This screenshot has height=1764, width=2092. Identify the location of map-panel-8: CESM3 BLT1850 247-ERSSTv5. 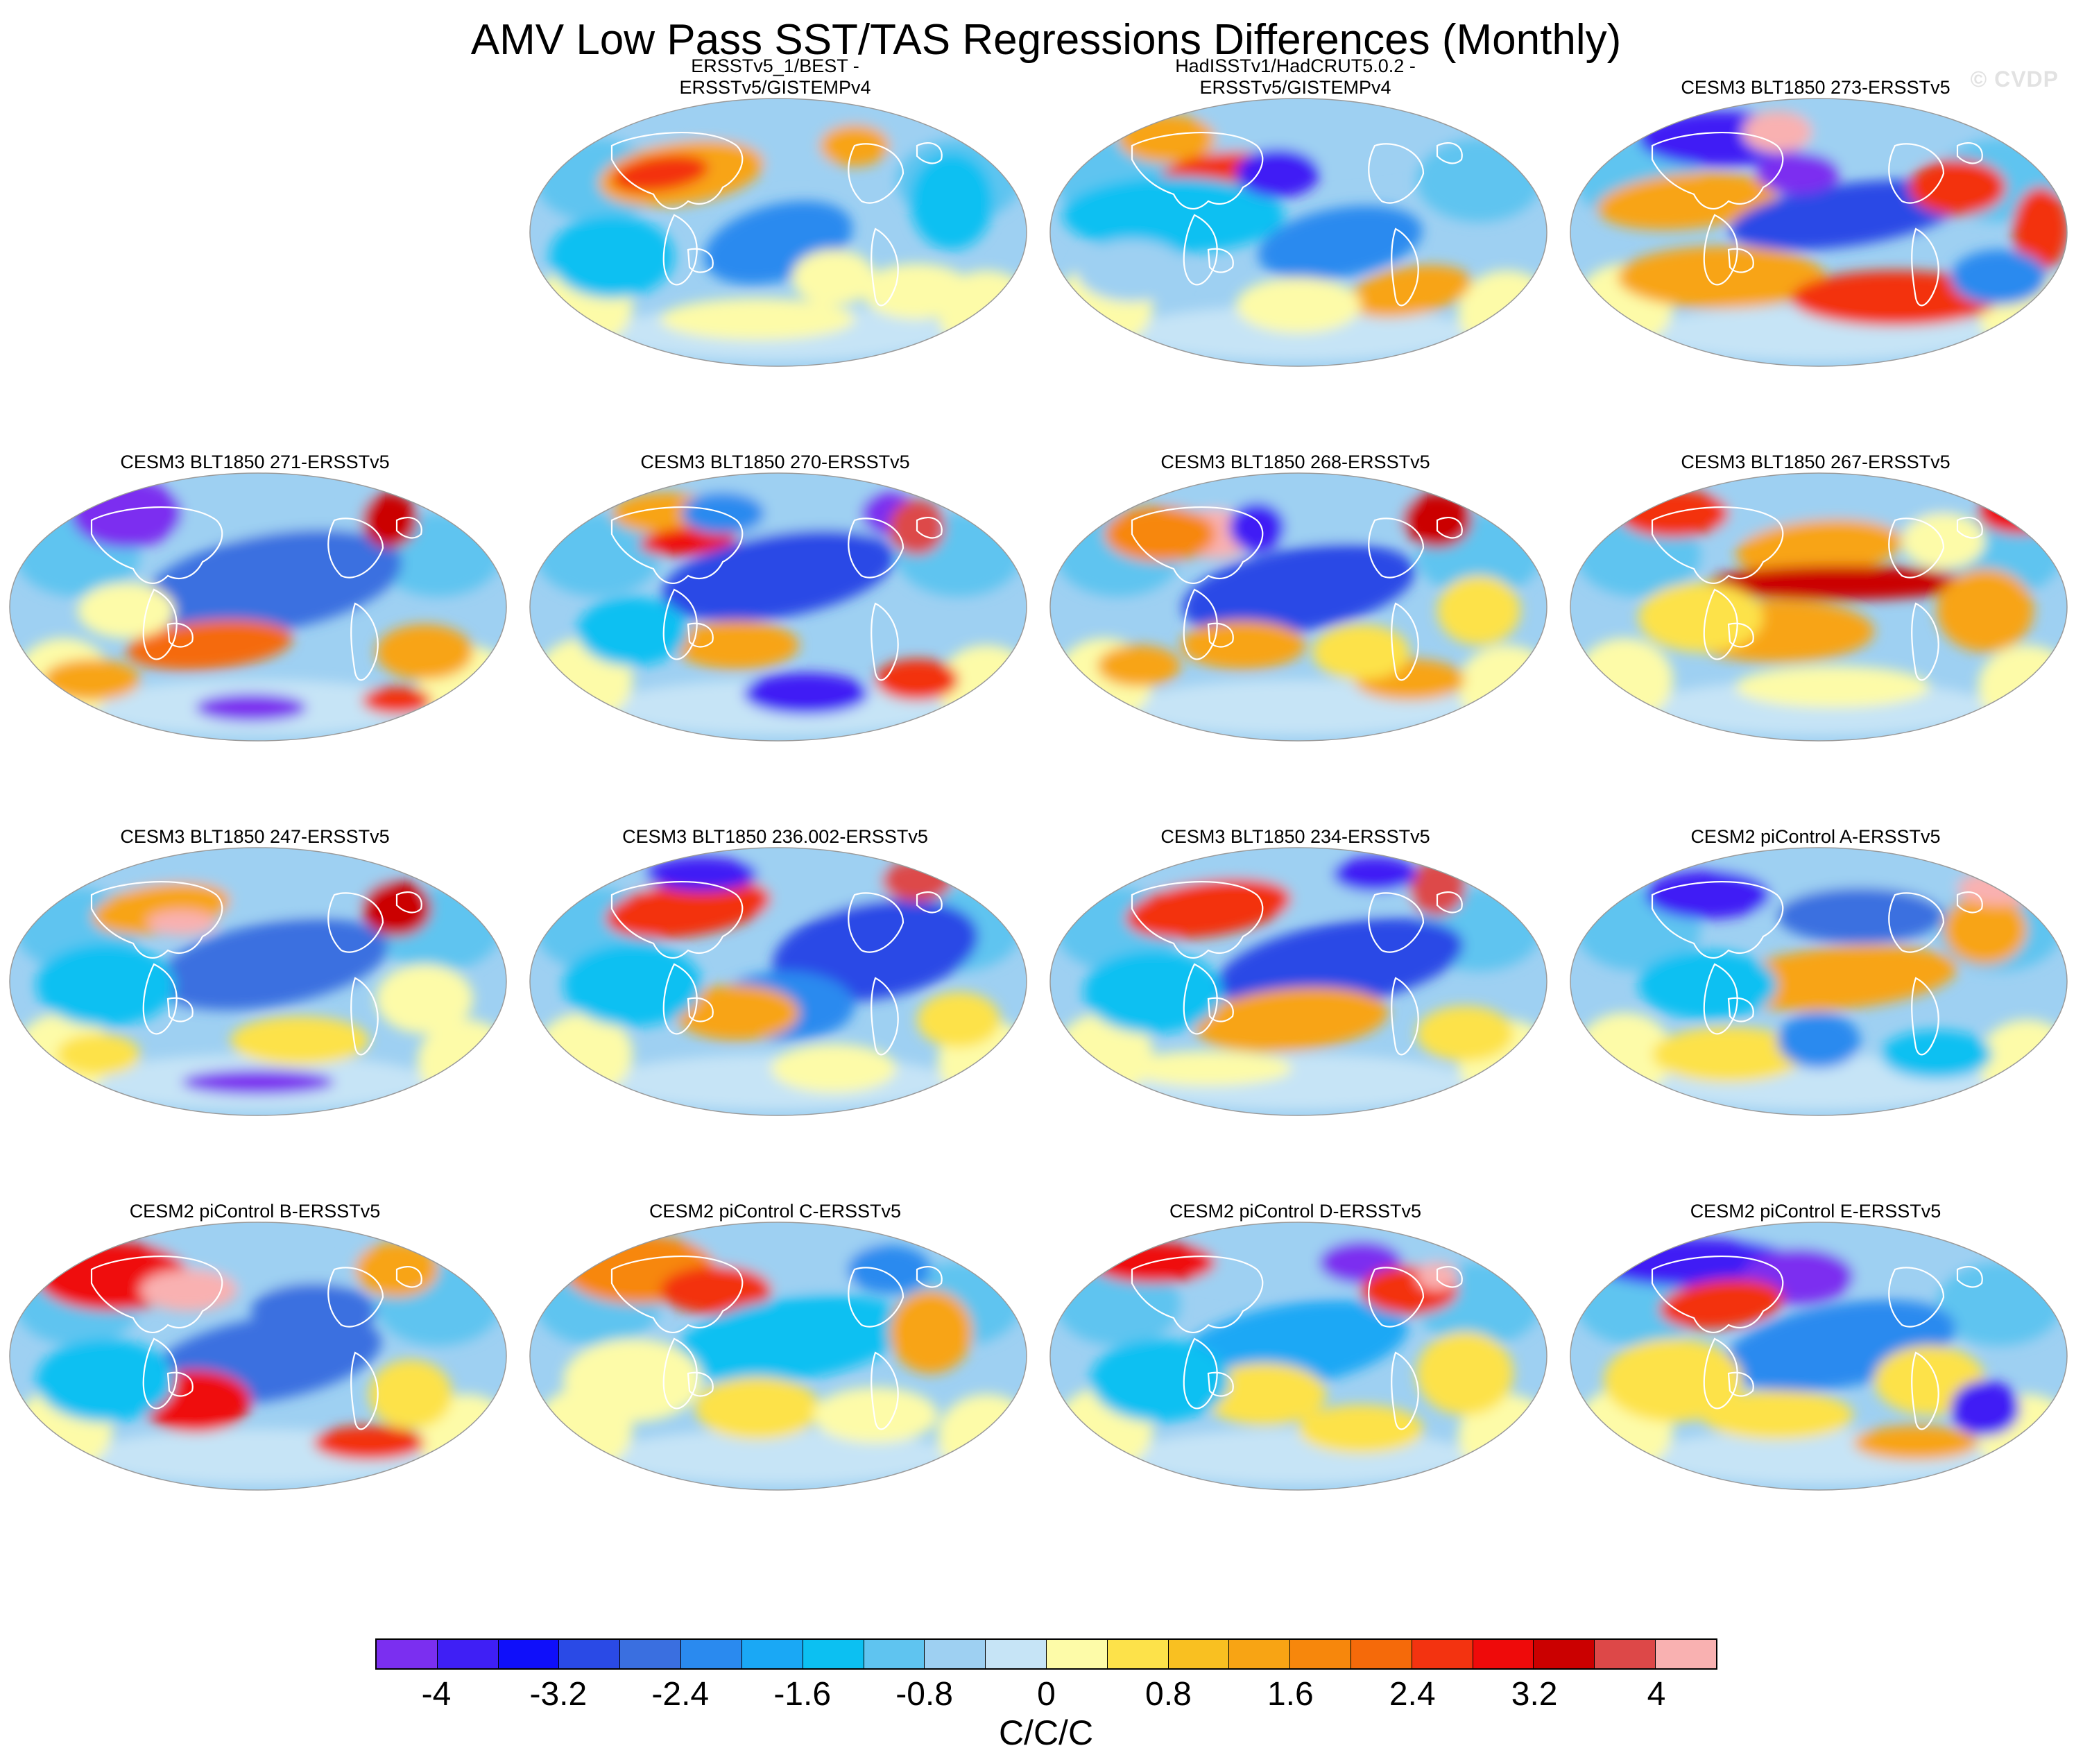
(255, 936).